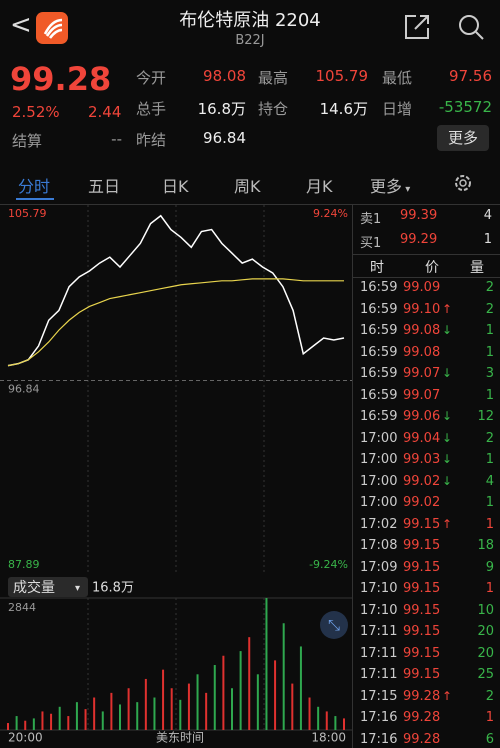  Describe the element at coordinates (116, 139) in the screenshot. I see `stat-value: --` at that location.